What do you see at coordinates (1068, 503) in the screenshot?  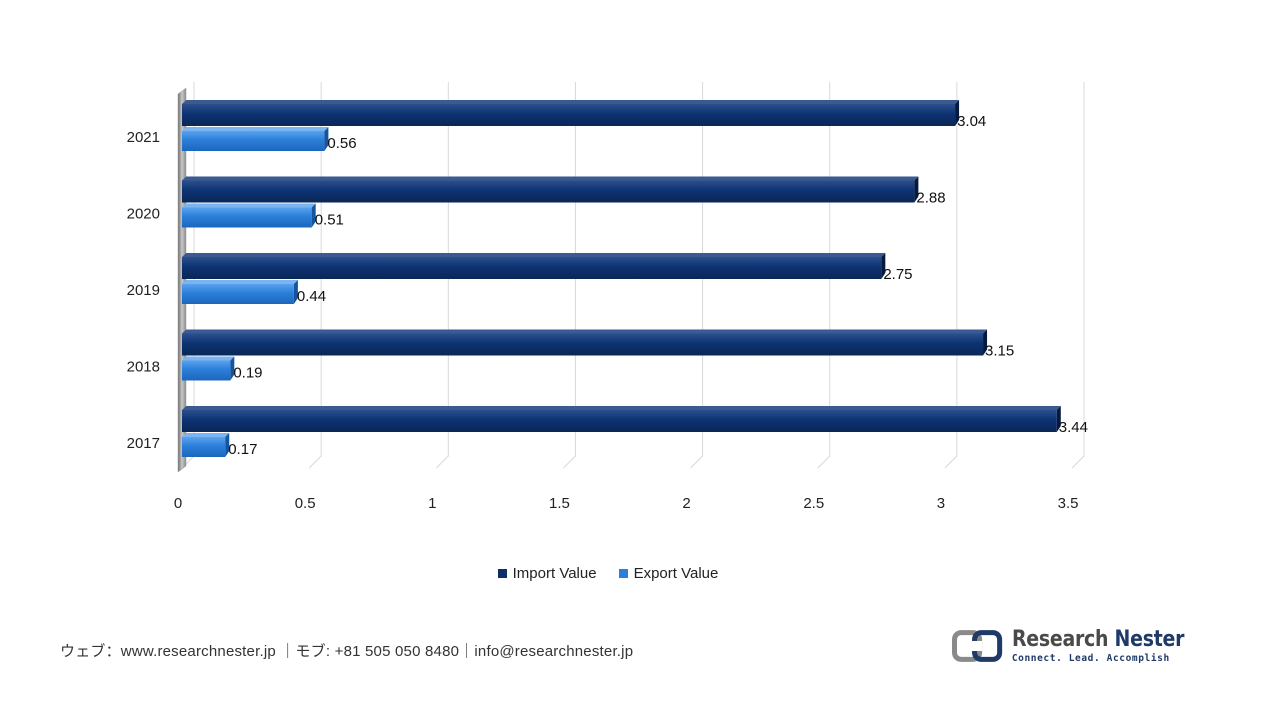 I see `x-tick-label: 3.5` at bounding box center [1068, 503].